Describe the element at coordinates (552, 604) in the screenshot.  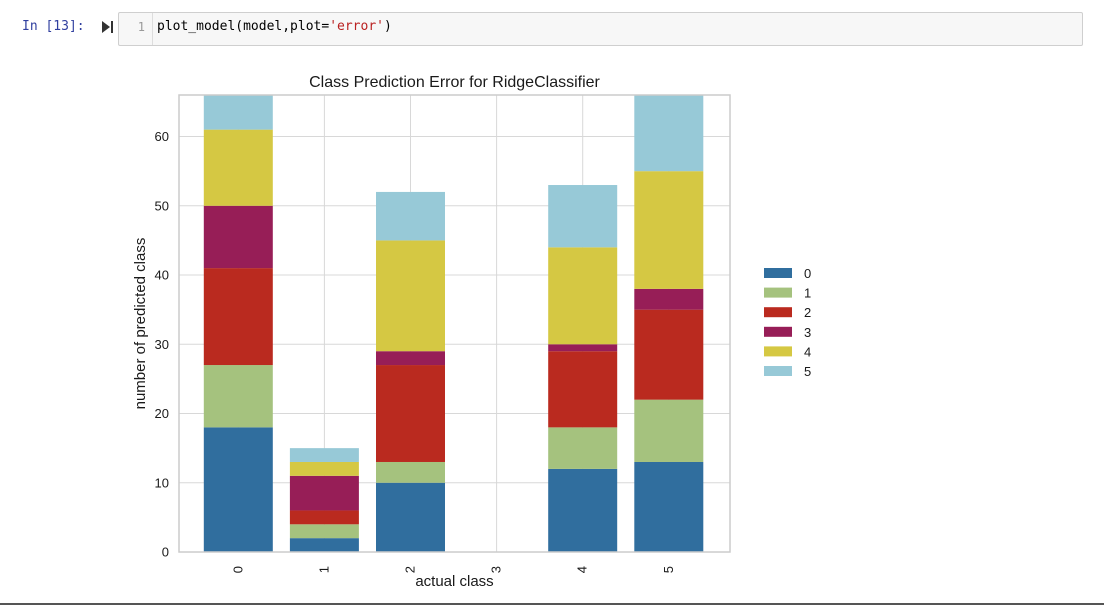
I see `output-bottom-border` at that location.